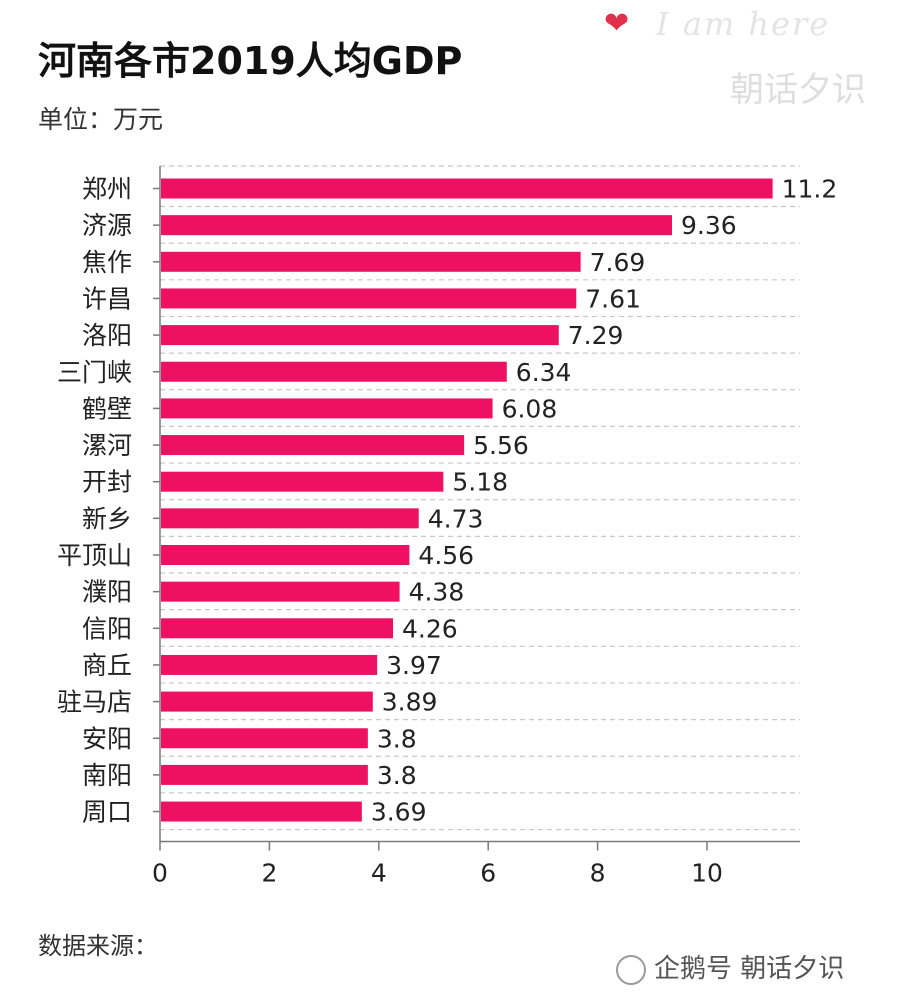 This screenshot has height=1000, width=903. I want to click on category-label: 驻马店, so click(94, 702).